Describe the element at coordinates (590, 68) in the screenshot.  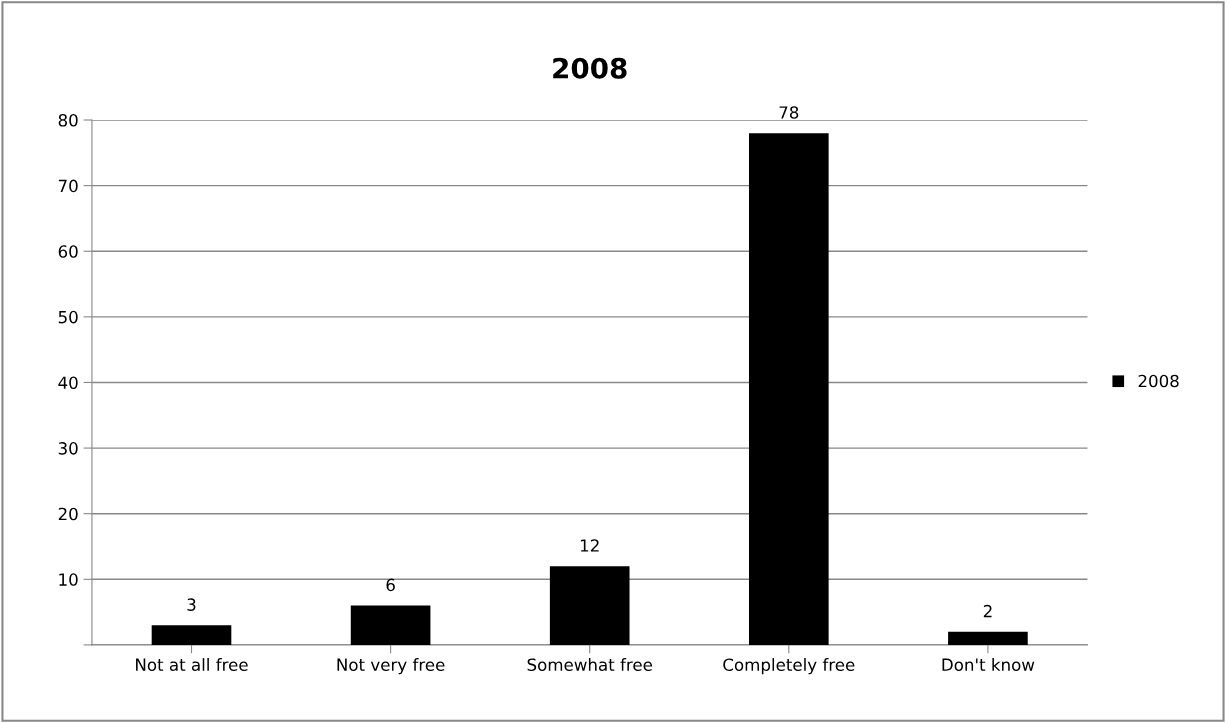
I see `chart-title: 2008` at that location.